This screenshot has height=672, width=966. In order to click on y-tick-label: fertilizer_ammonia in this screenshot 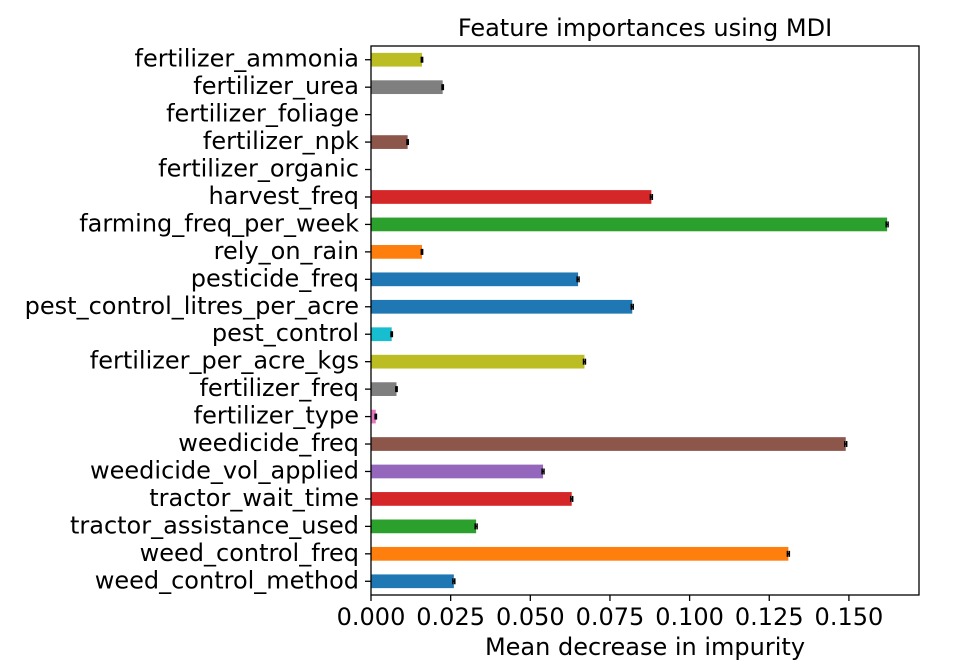, I will do `click(247, 59)`.